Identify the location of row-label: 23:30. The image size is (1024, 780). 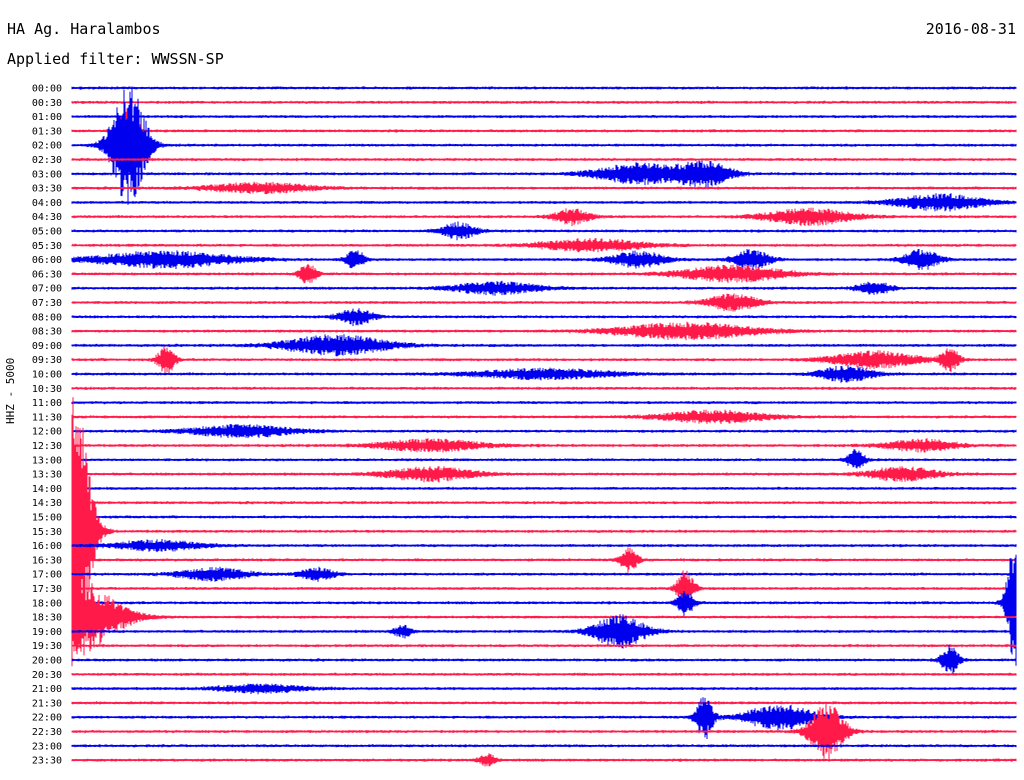
(47, 761).